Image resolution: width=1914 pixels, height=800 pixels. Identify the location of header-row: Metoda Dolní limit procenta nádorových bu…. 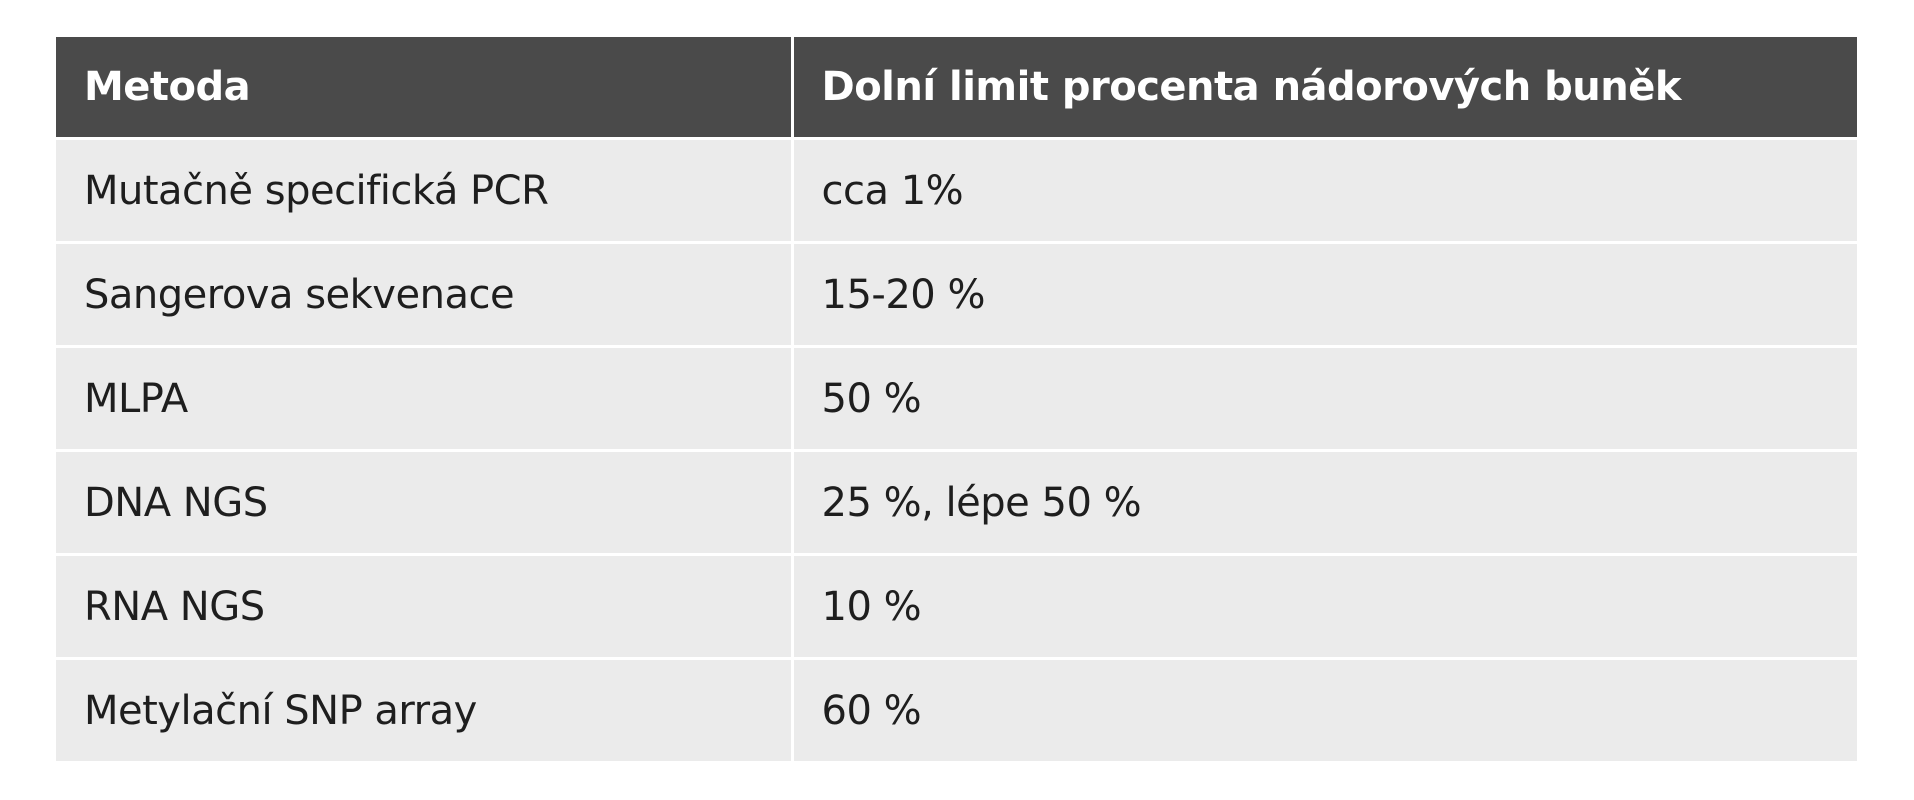
(956, 88).